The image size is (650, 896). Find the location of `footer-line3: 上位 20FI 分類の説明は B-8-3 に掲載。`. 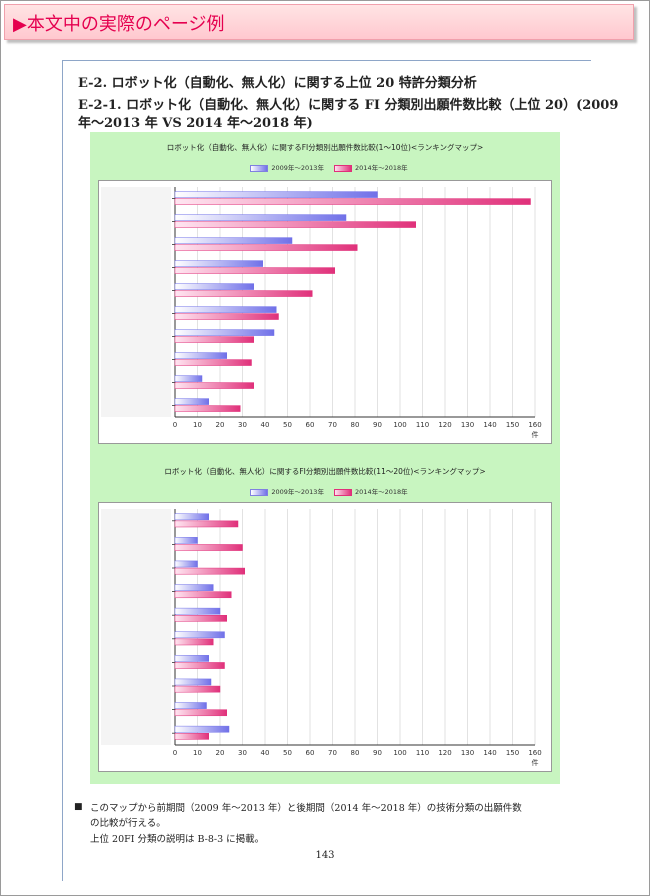

footer-line3: 上位 20FI 分類の説明は B-8-3 に掲載。 is located at coordinates (177, 839).